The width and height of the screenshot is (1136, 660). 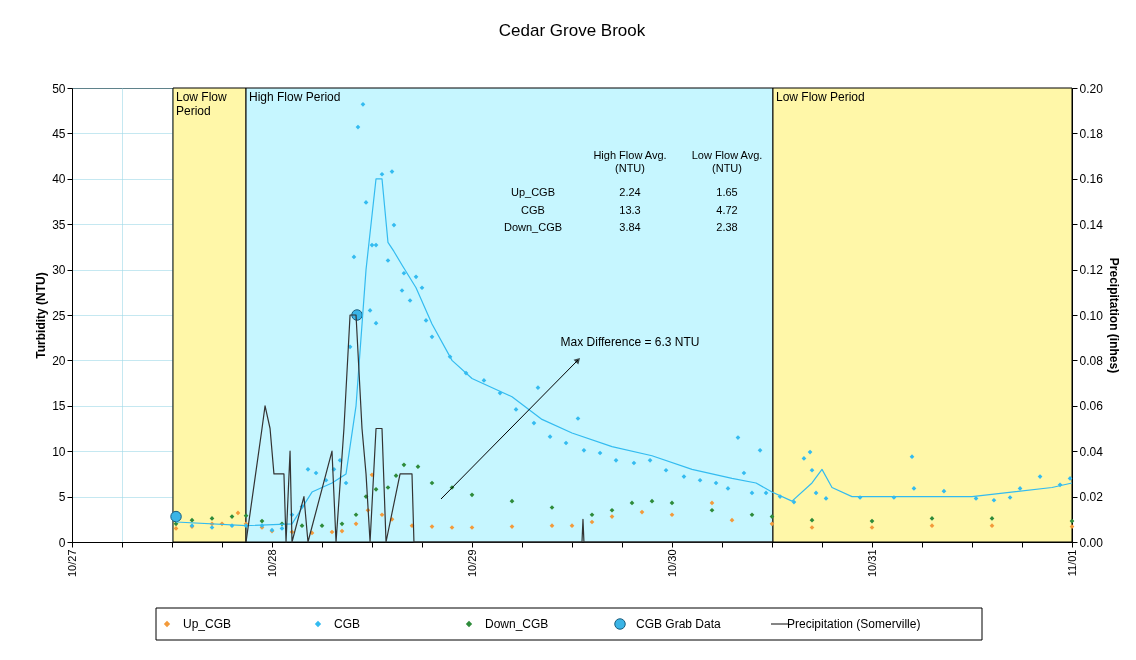 I want to click on y-tick-label: 15, so click(x=59, y=406).